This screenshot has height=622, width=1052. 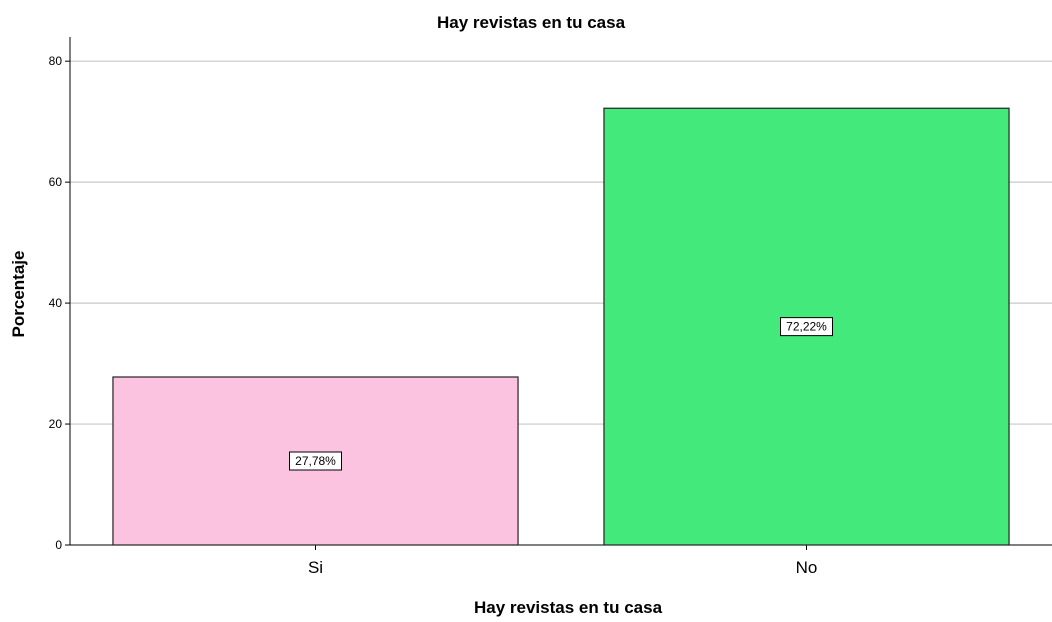 I want to click on x-axis-title: Hay revistas en tu casa, so click(x=568, y=607).